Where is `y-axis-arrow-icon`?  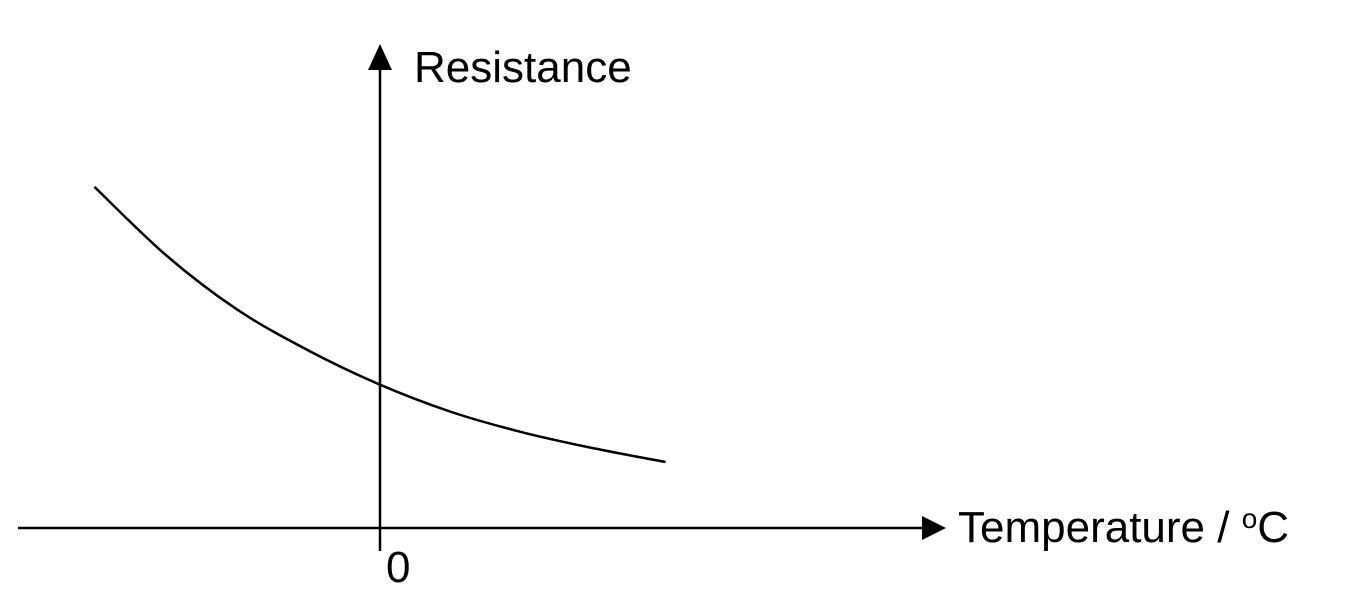 y-axis-arrow-icon is located at coordinates (380, 57).